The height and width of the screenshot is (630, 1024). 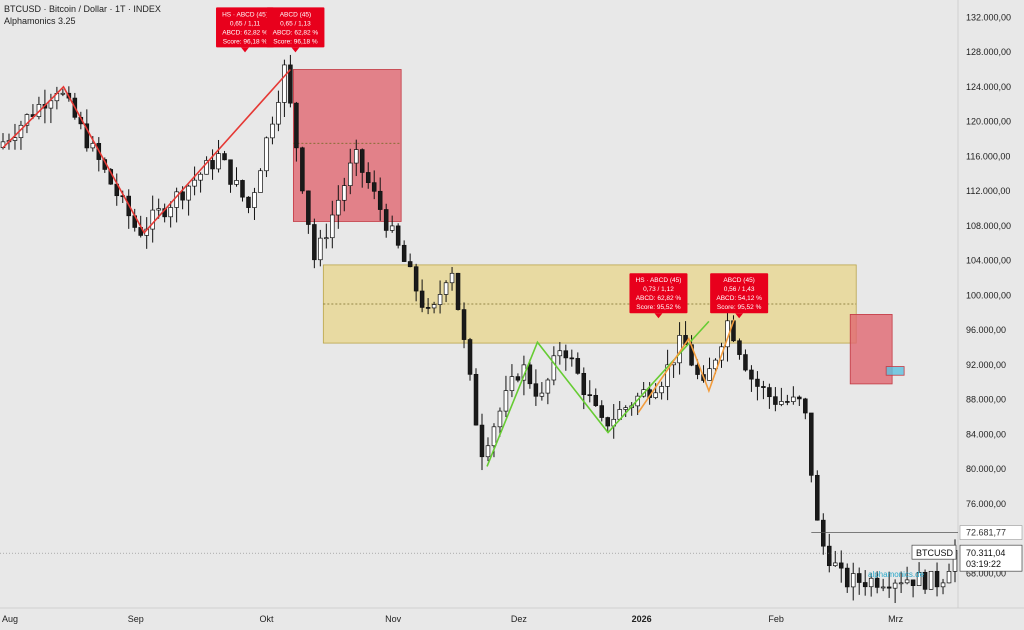 What do you see at coordinates (896, 574) in the screenshot?
I see `watermark-text: alphamonics.de` at bounding box center [896, 574].